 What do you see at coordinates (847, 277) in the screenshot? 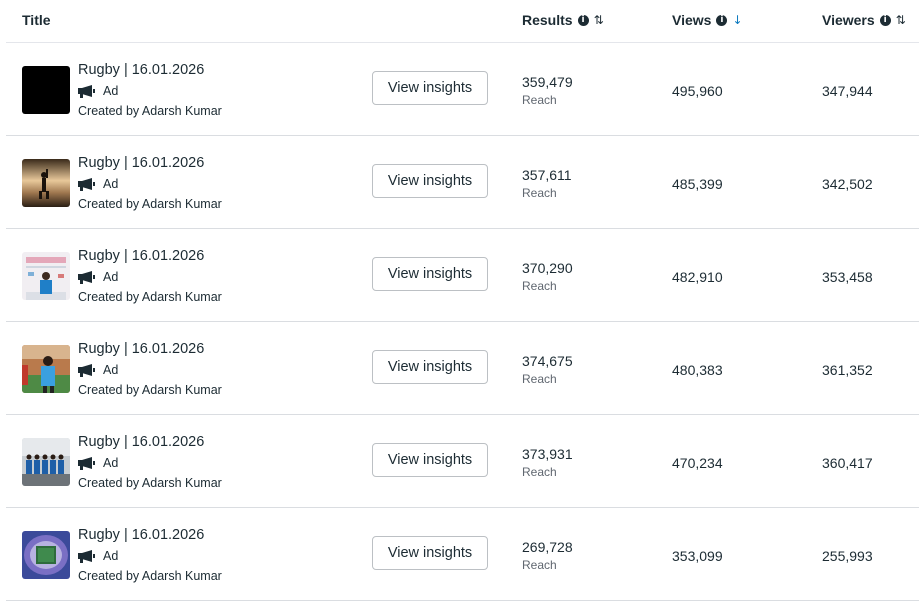
I see `viewers-value: 353,458` at bounding box center [847, 277].